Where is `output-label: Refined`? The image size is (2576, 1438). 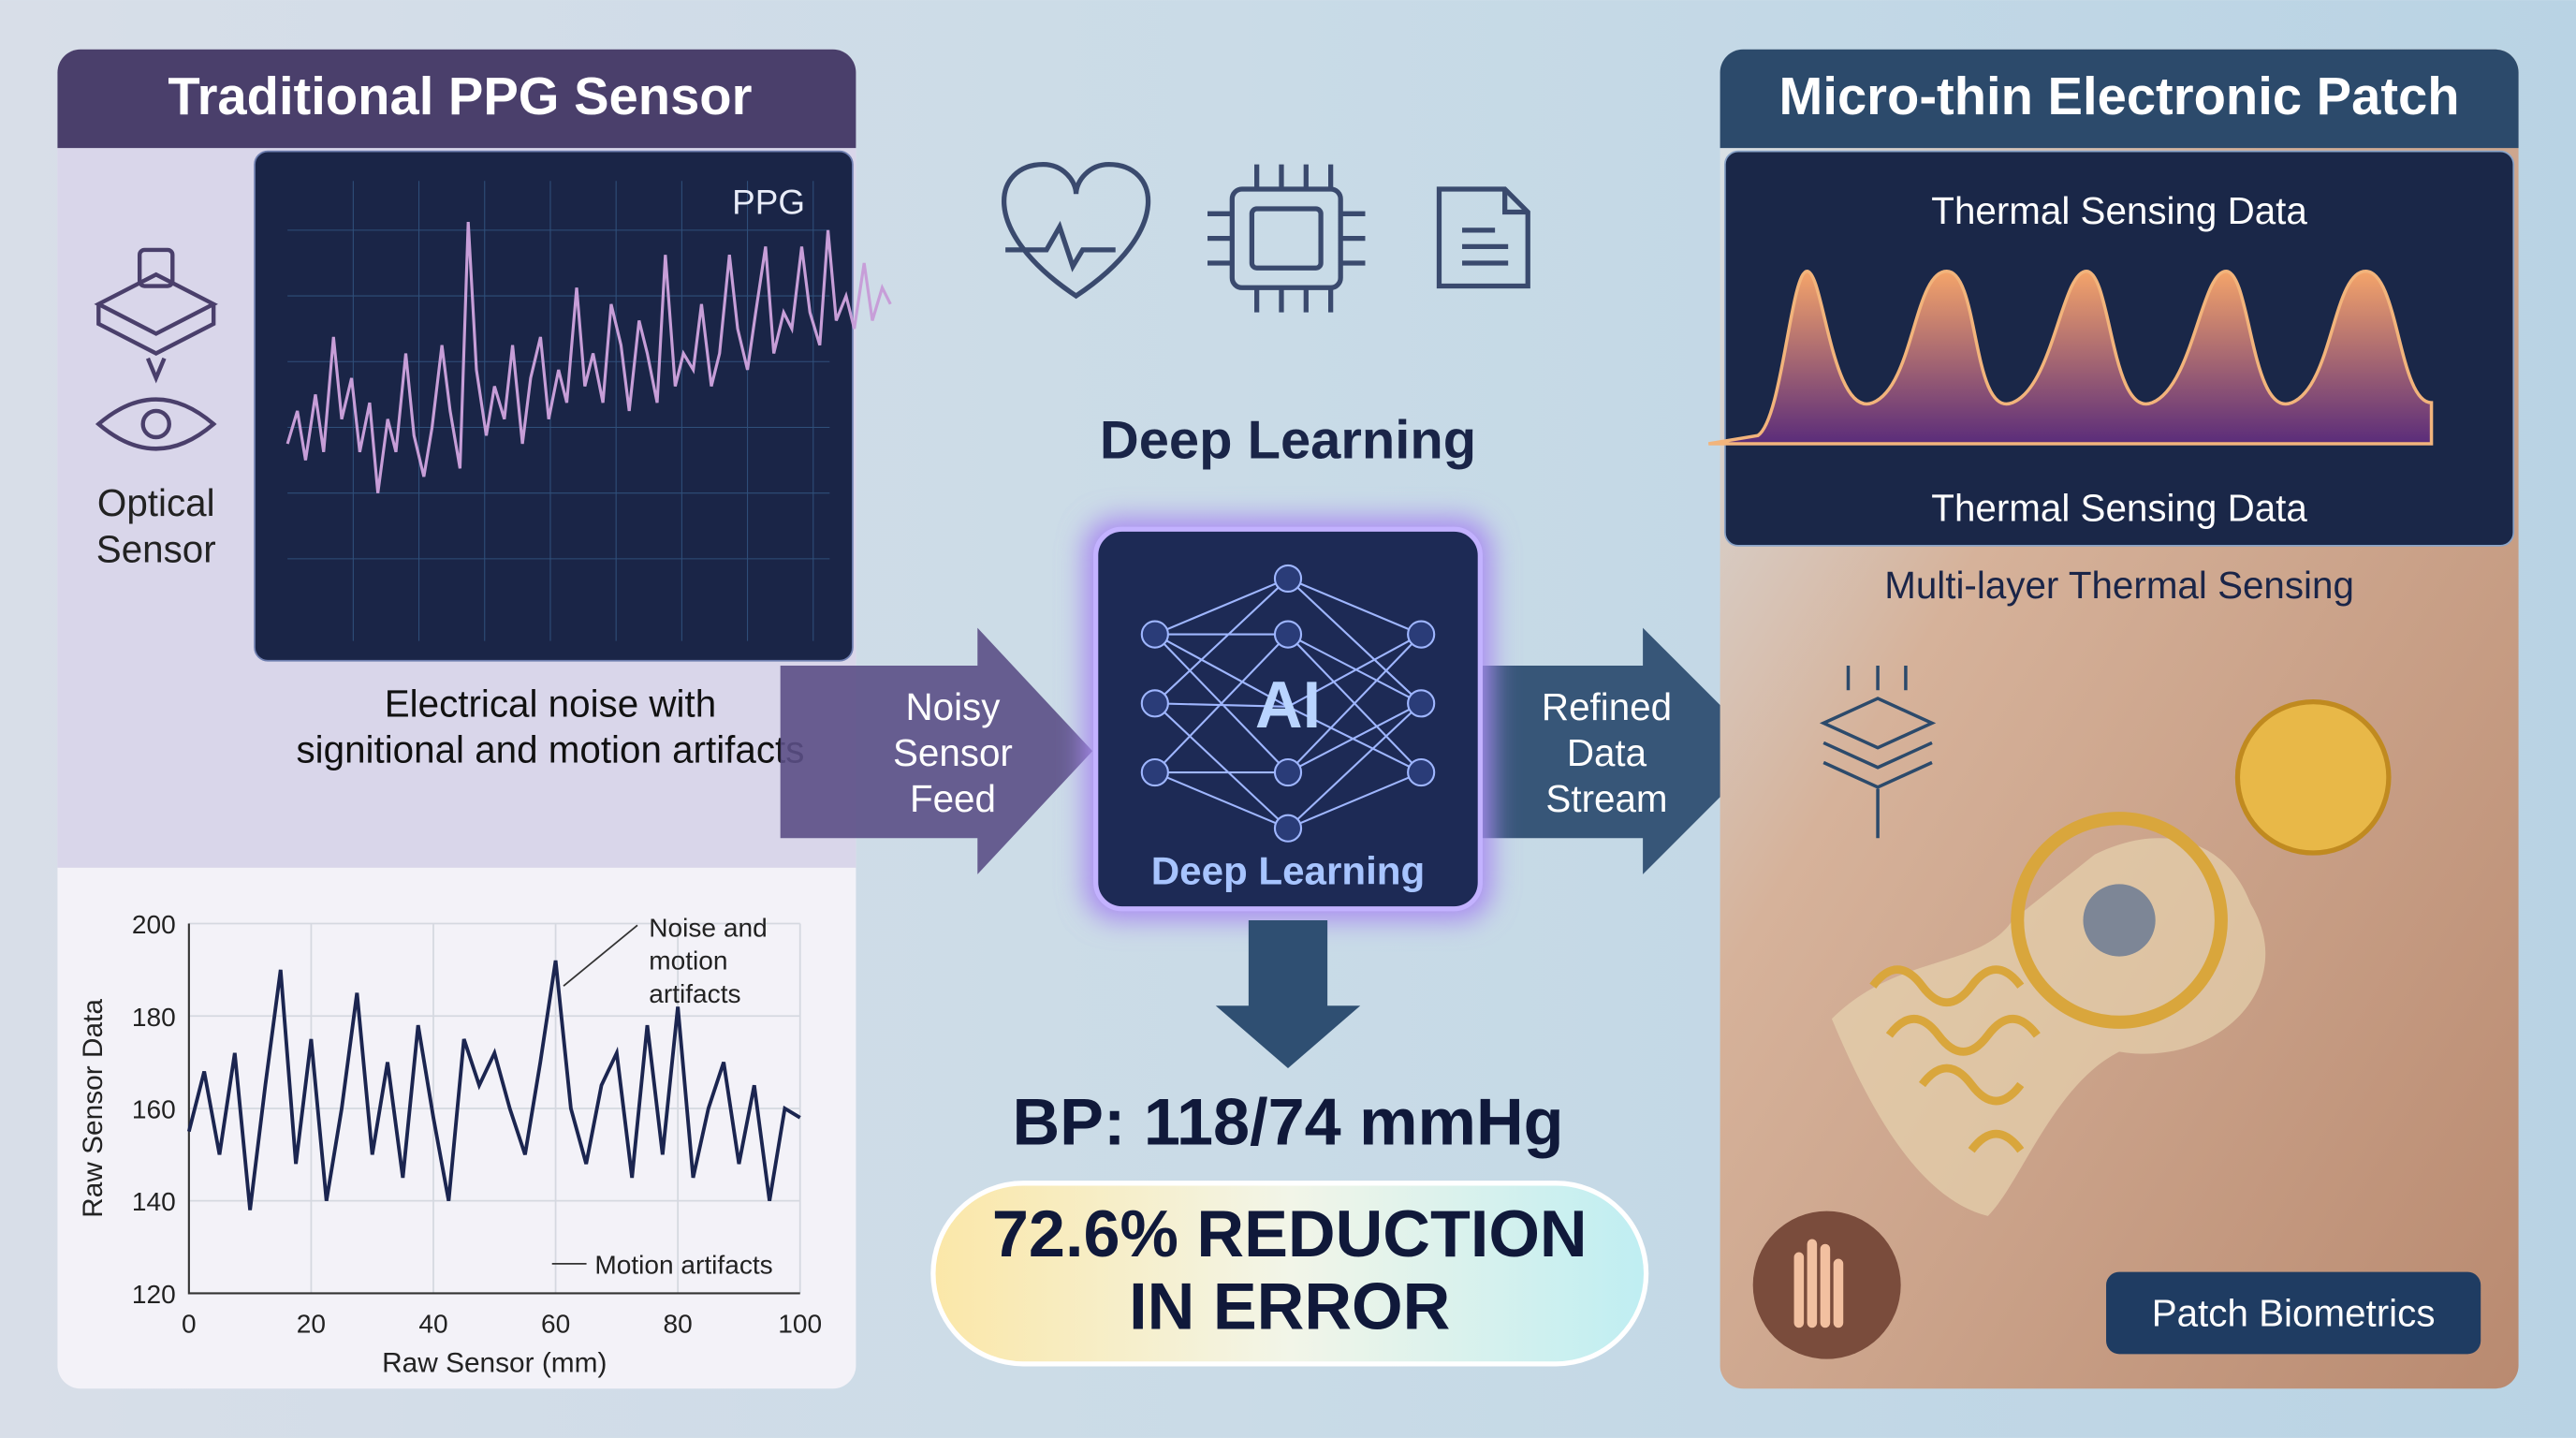
output-label: Refined is located at coordinates (1607, 706).